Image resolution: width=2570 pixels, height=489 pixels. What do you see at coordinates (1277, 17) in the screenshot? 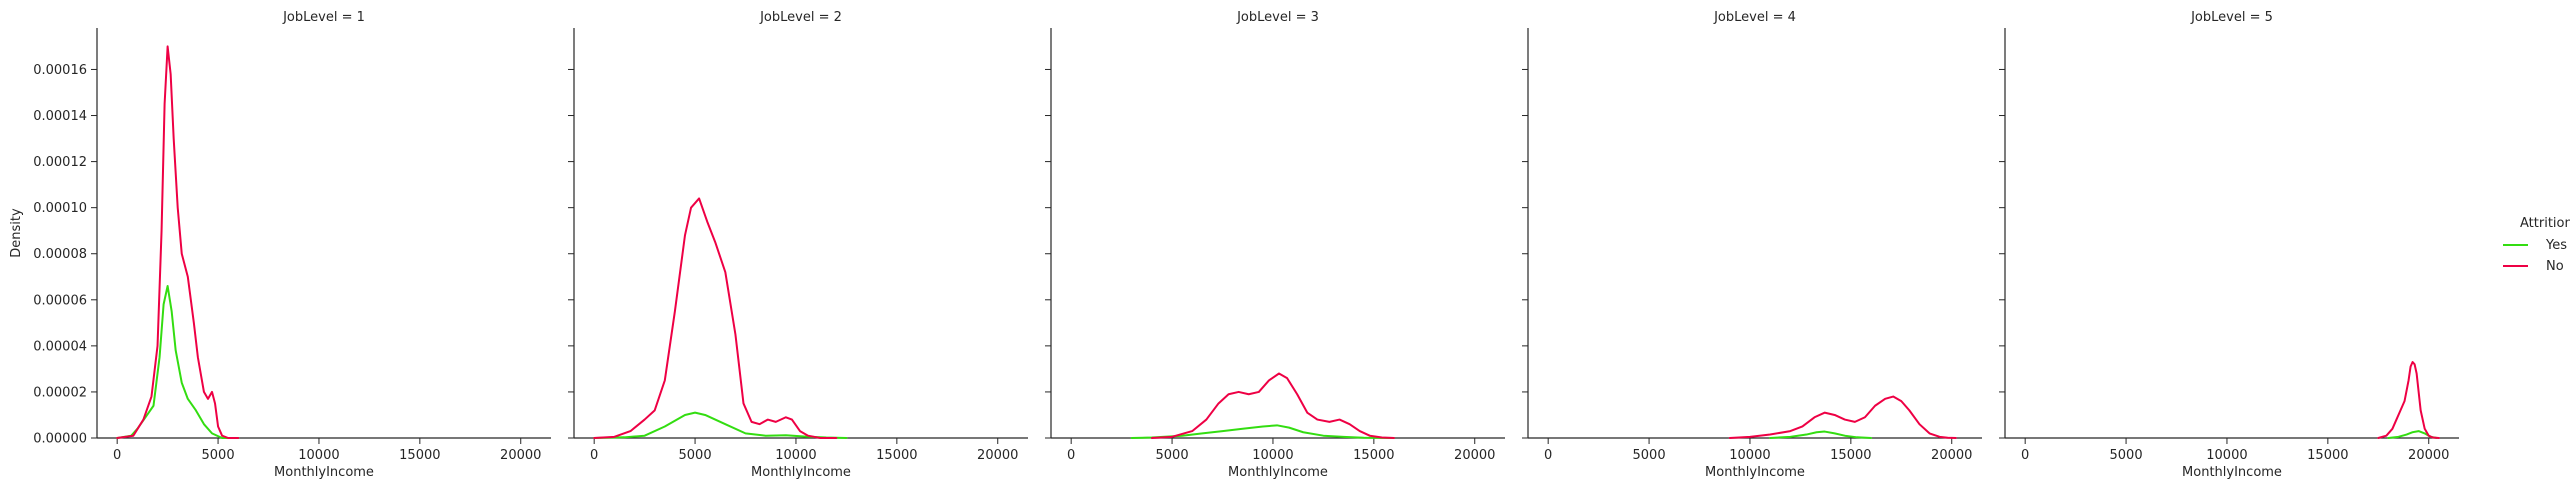
I see `facet-title: JobLevel = 3` at bounding box center [1277, 17].